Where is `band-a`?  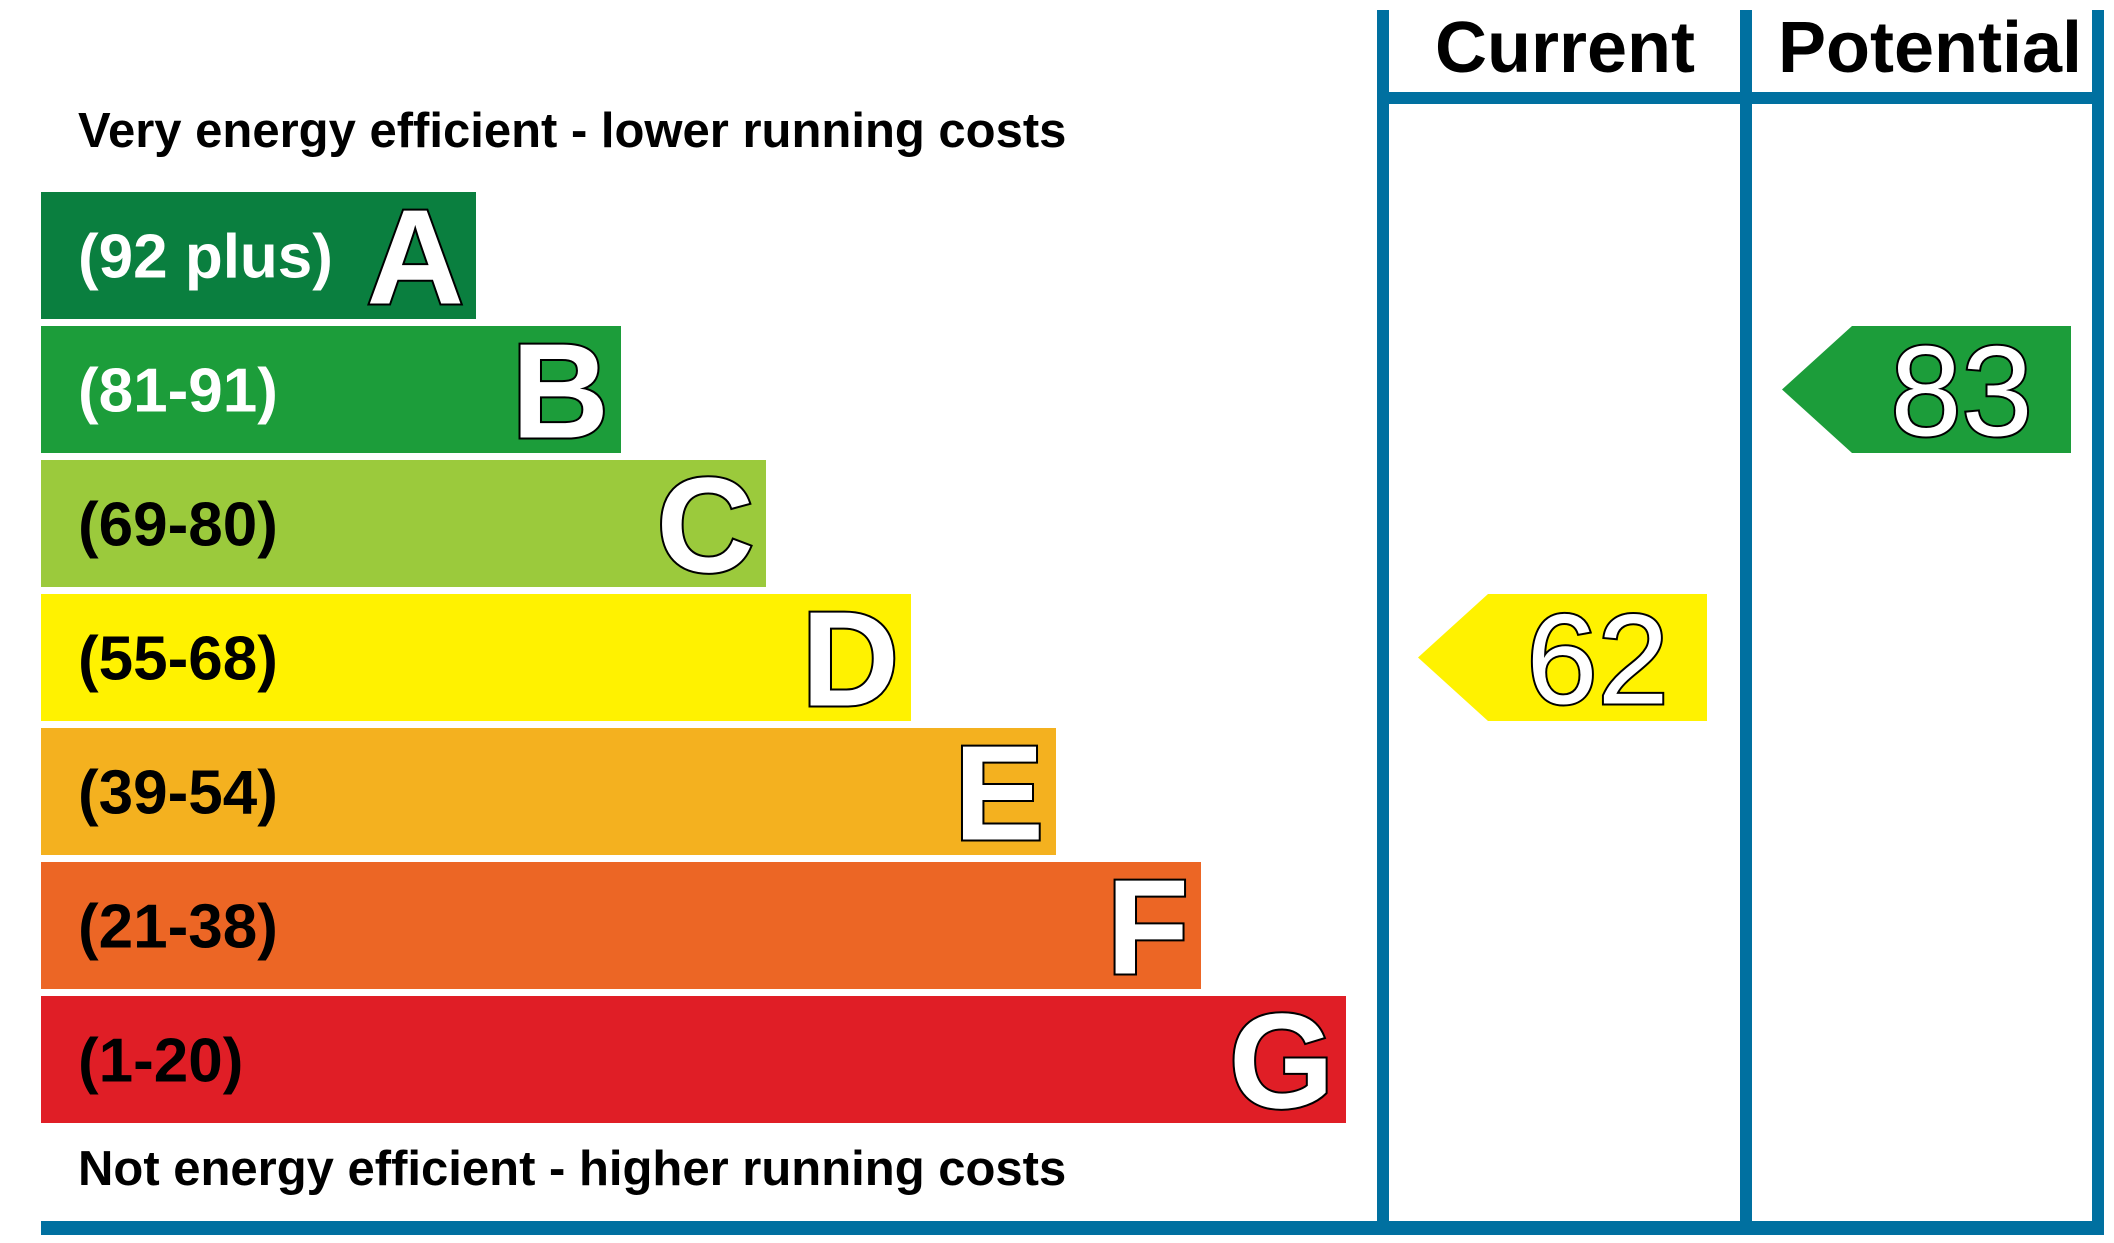
band-a is located at coordinates (258, 255).